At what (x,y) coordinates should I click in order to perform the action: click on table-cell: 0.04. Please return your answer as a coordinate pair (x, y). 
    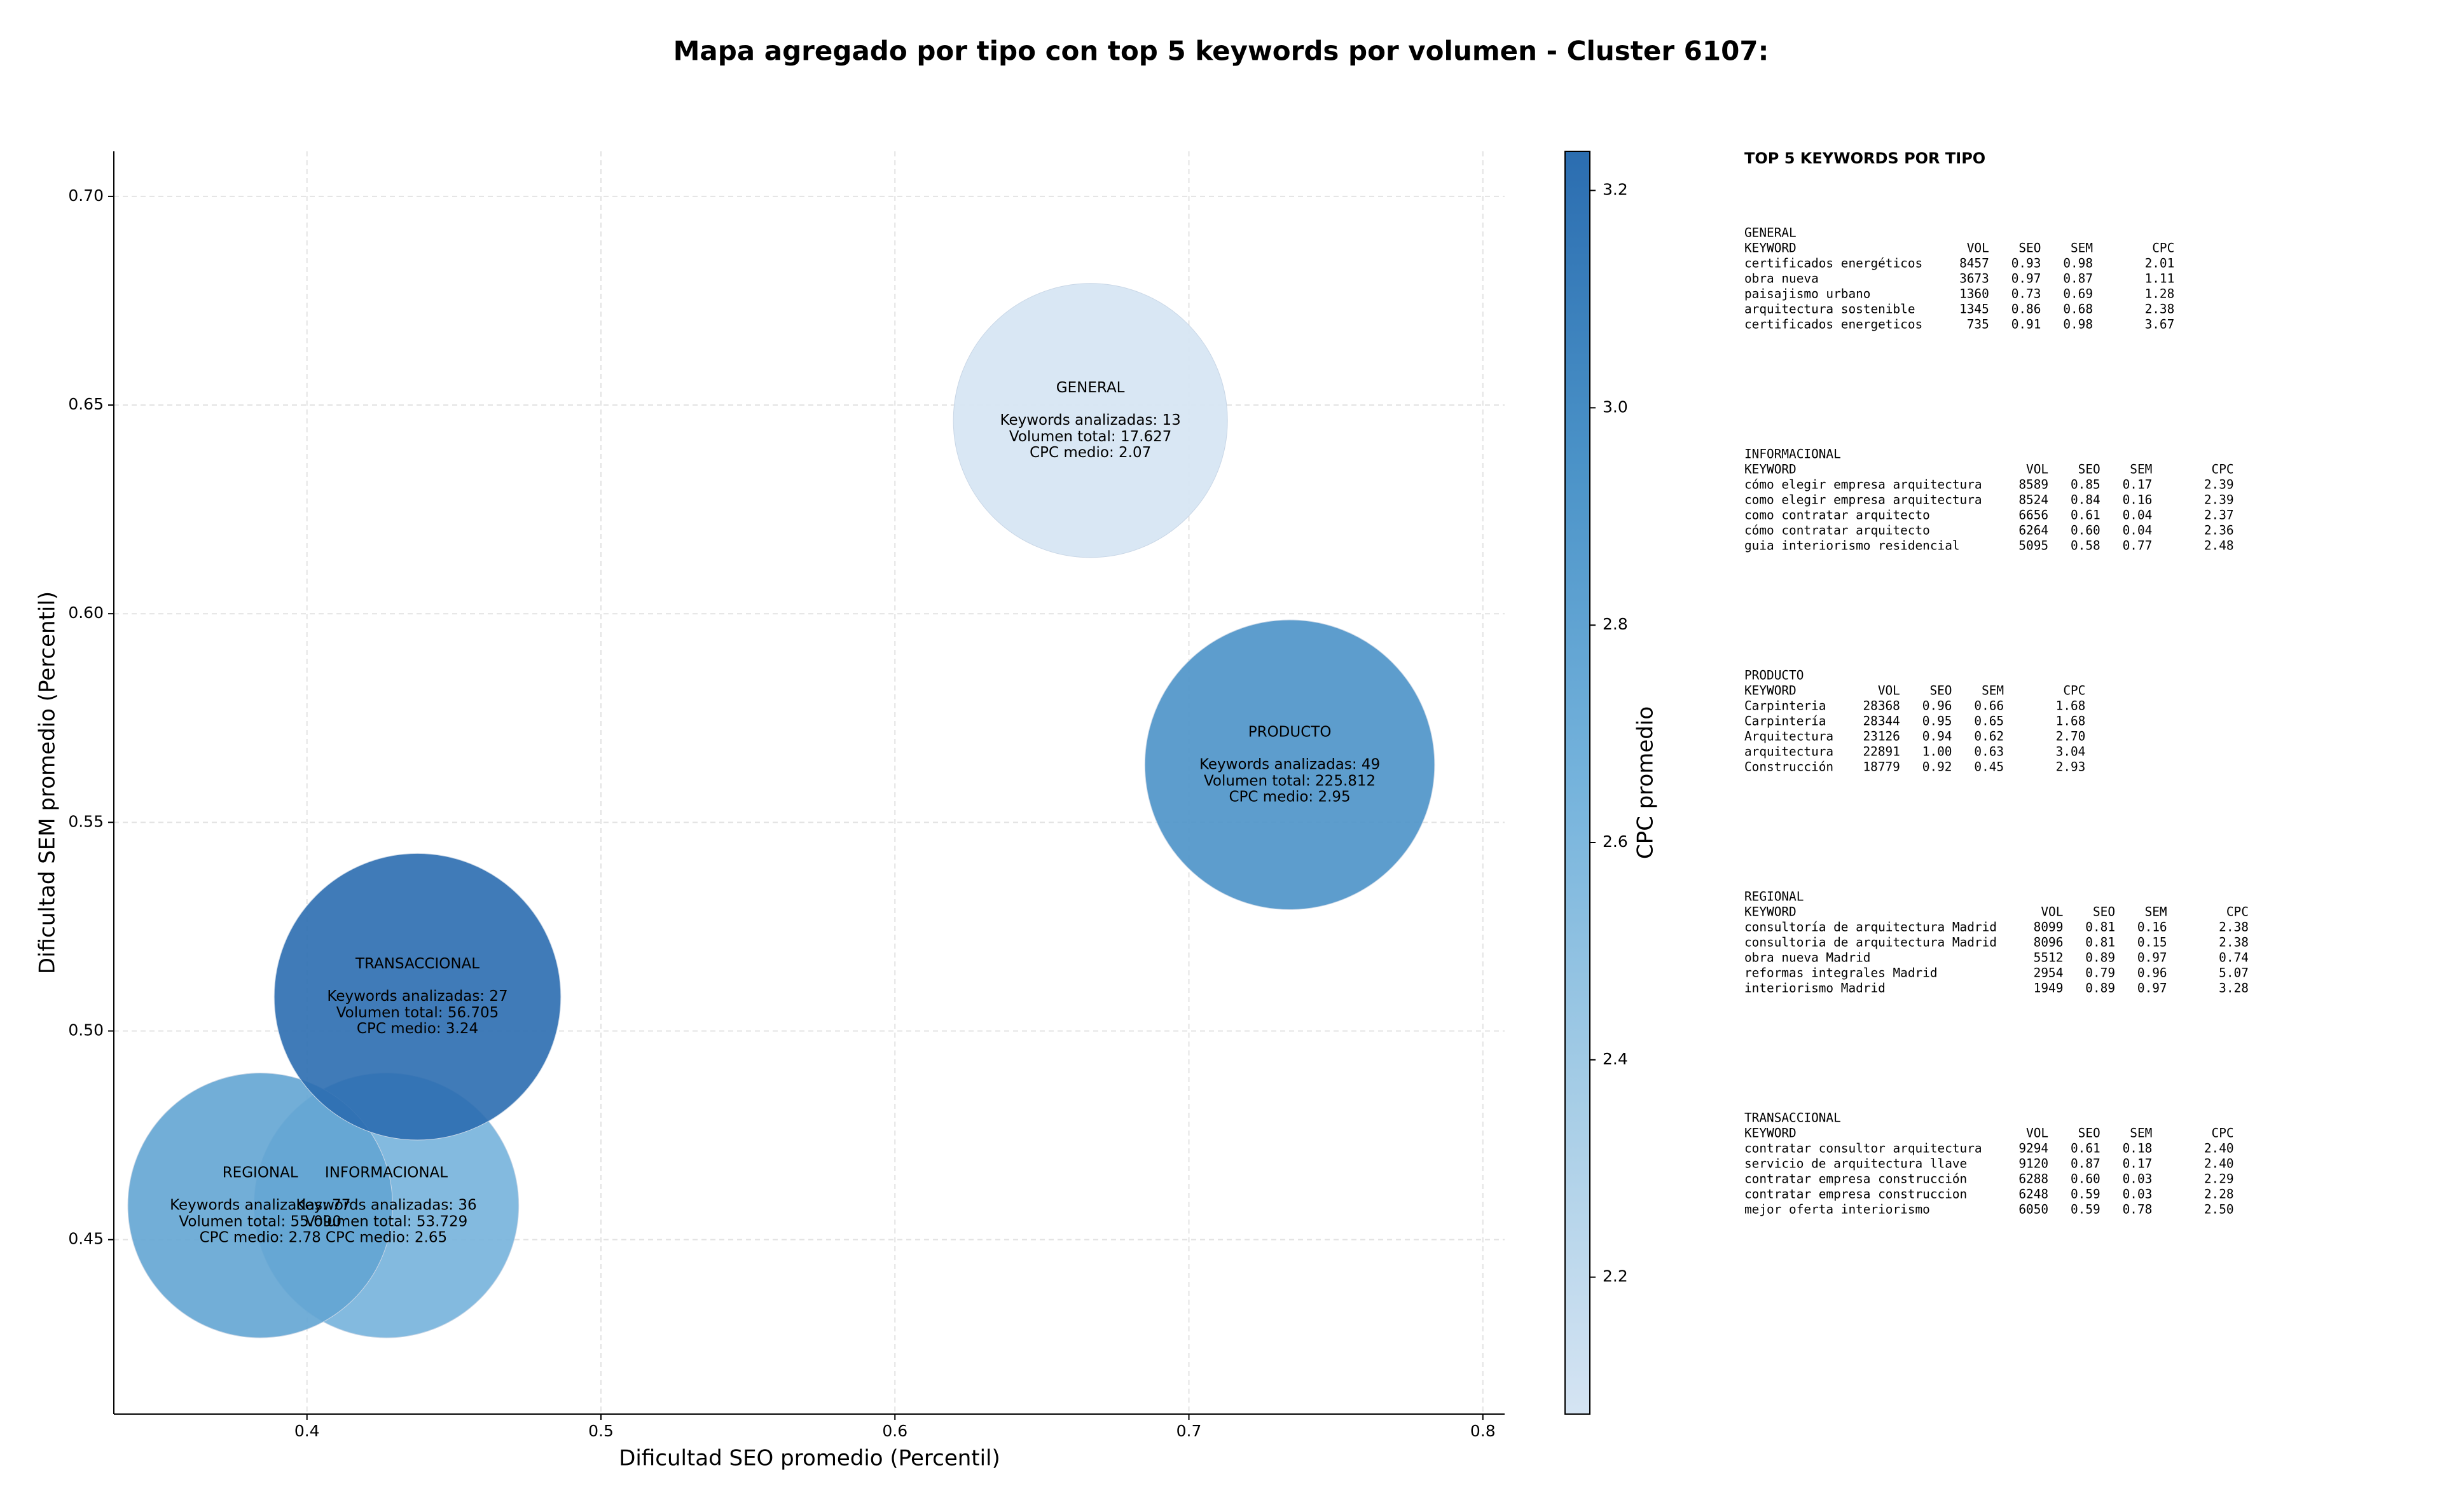
    Looking at the image, I should click on (2138, 530).